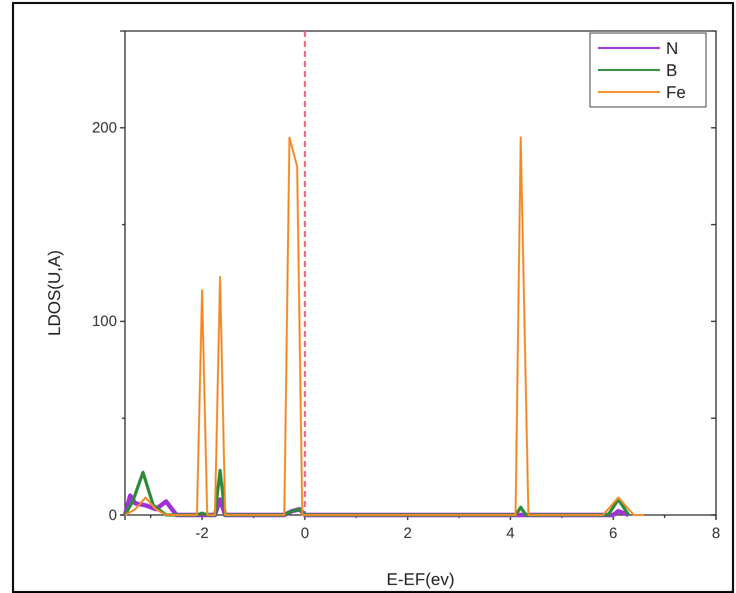 The image size is (736, 593). What do you see at coordinates (104, 128) in the screenshot?
I see `y-tick-label: 200` at bounding box center [104, 128].